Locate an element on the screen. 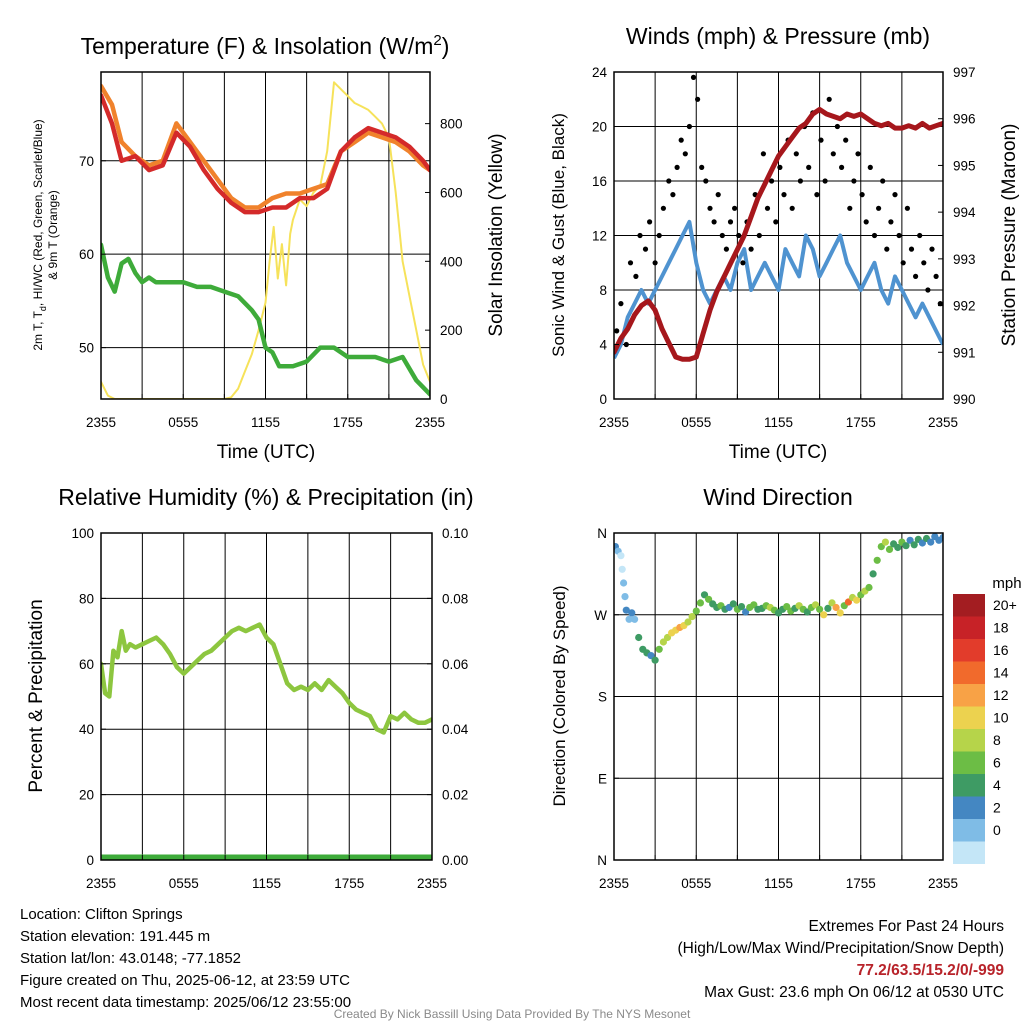 The width and height of the screenshot is (1024, 1024). station-elevation: Station elevation: 191.445 m is located at coordinates (115, 936).